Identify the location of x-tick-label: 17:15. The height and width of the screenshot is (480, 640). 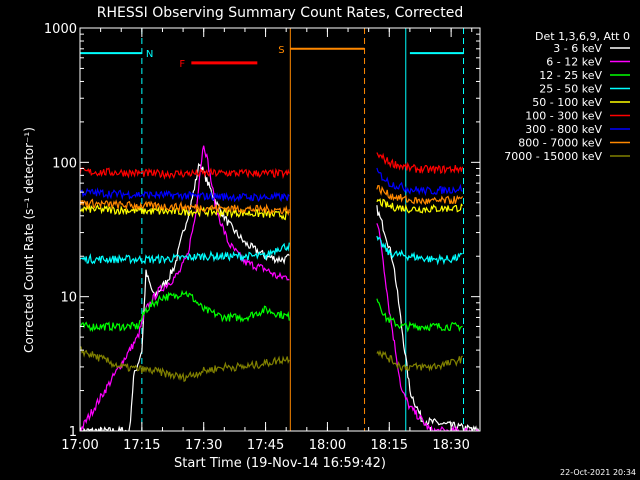
(141, 445).